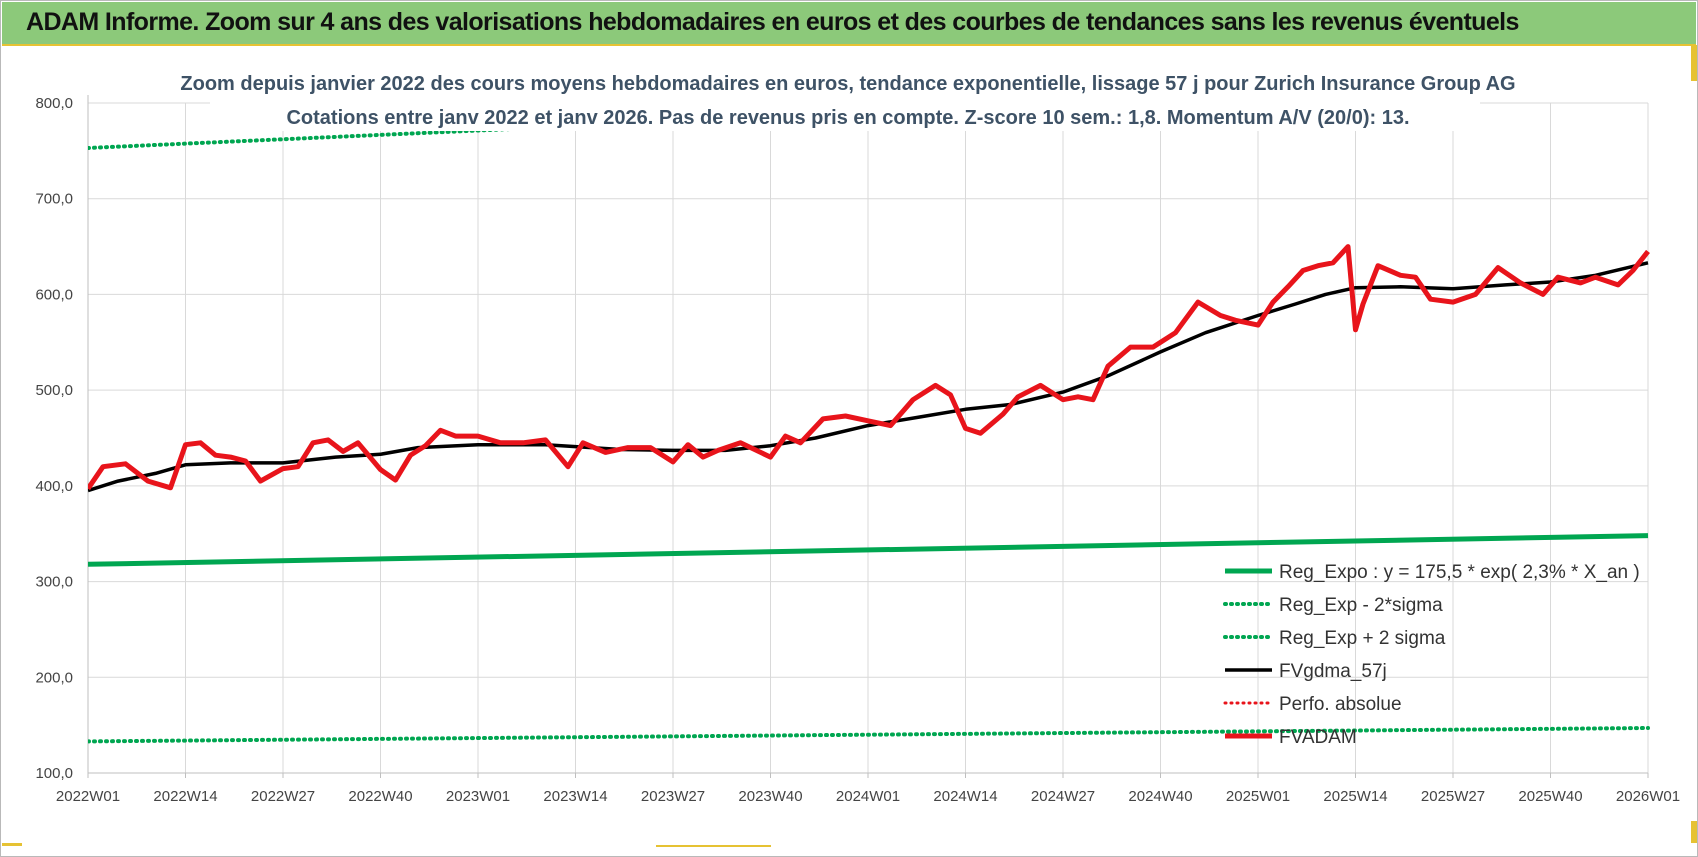 Image resolution: width=1698 pixels, height=857 pixels. What do you see at coordinates (478, 796) in the screenshot?
I see `x-tick-label: 2023W01` at bounding box center [478, 796].